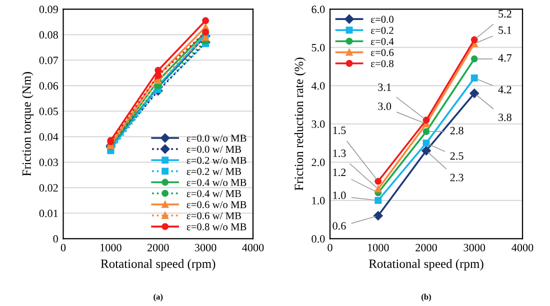  Describe the element at coordinates (48, 162) in the screenshot. I see `y-tick-label: 0.03` at that location.